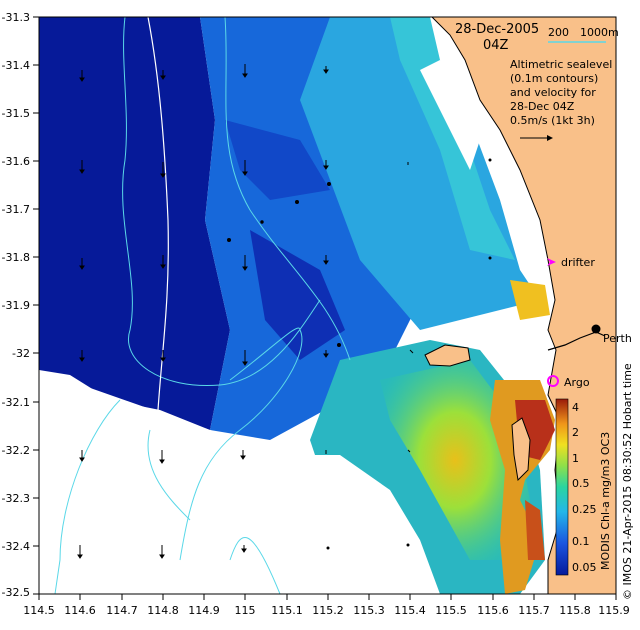 This screenshot has height=630, width=640. Describe the element at coordinates (39, 610) in the screenshot. I see `x-tick-label: 114.5` at that location.